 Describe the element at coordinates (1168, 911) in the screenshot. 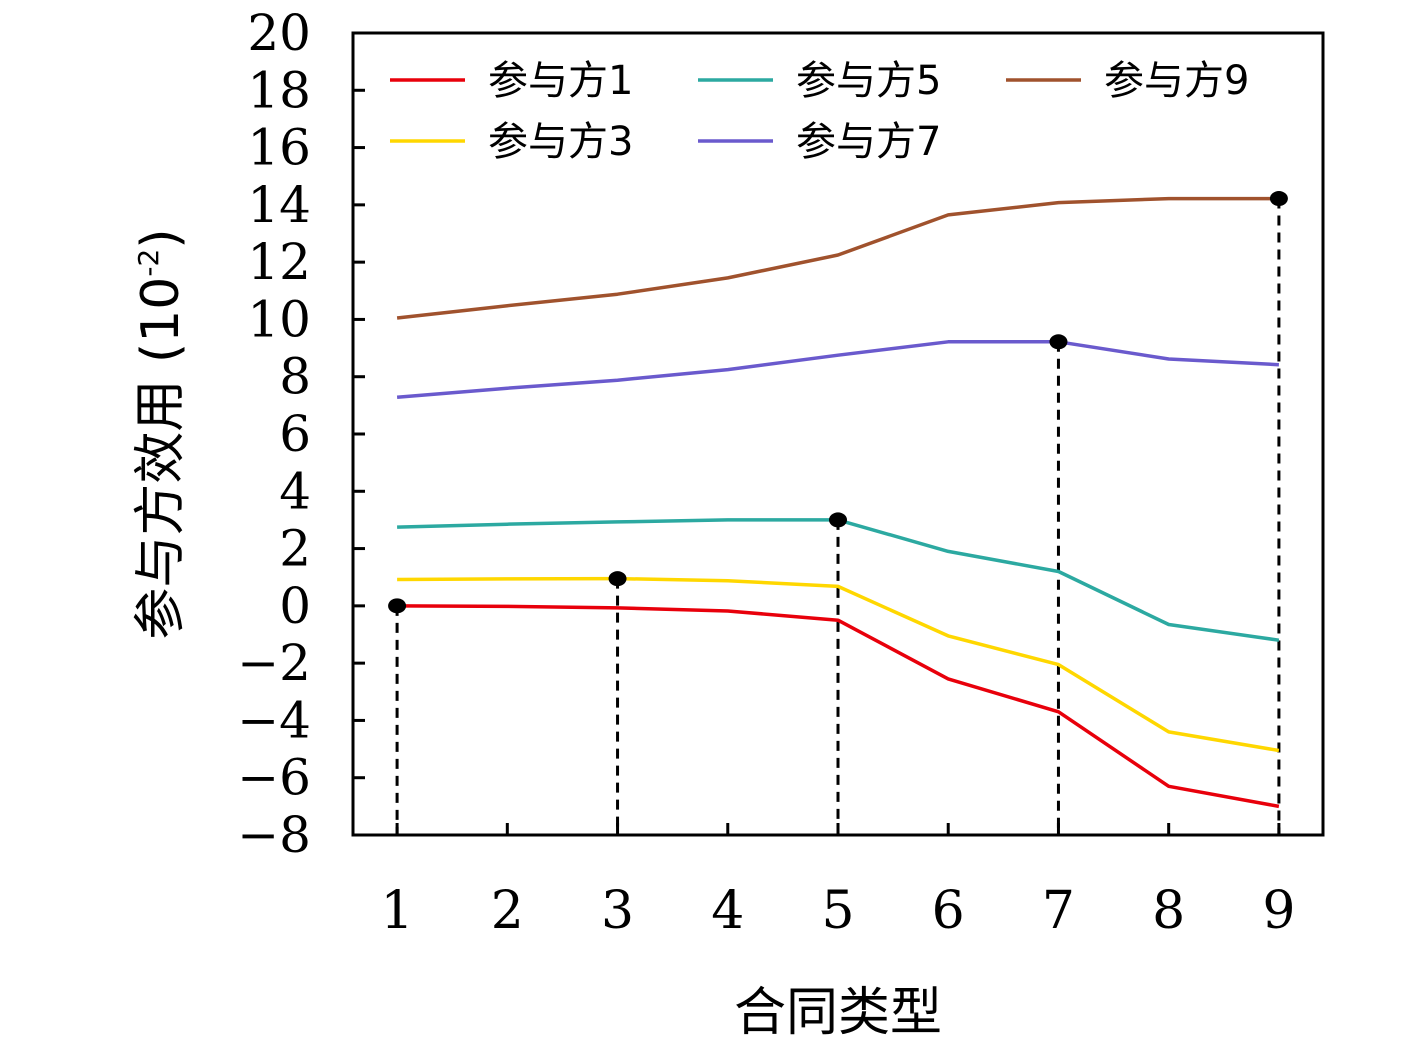

I see `x-tick-label: 8` at that location.